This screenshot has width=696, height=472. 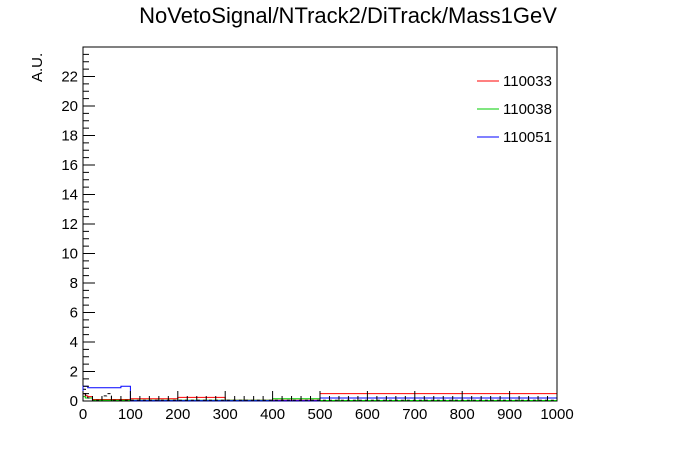 I want to click on legend-entry: 110038, so click(x=527, y=109).